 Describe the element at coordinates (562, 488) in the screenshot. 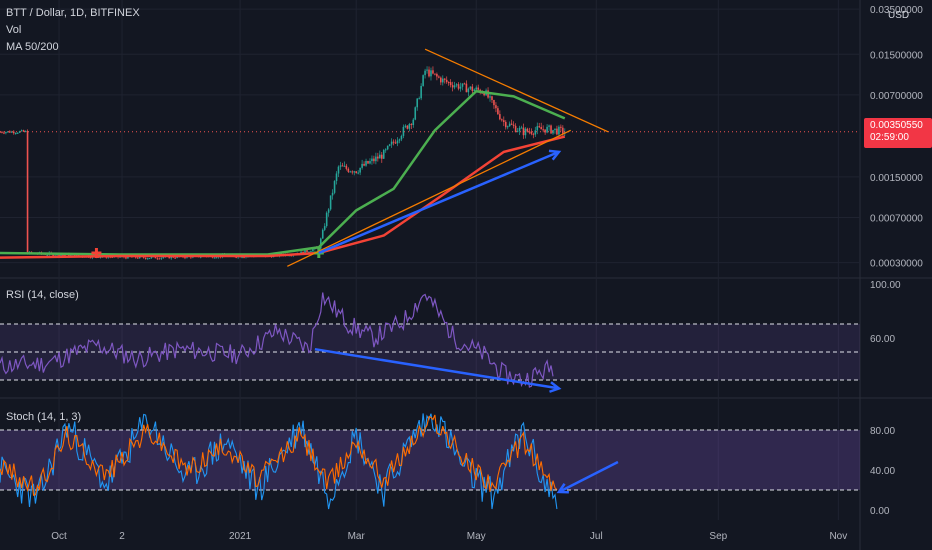

I see `stoch-arrow-head` at that location.